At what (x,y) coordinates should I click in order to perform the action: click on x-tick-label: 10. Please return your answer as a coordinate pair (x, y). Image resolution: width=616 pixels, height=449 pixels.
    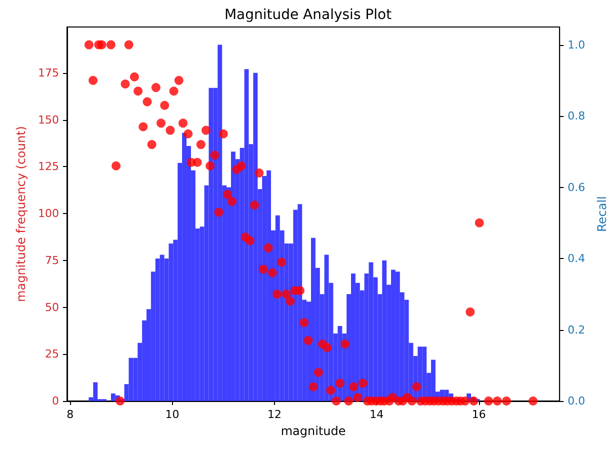
    Looking at the image, I should click on (172, 414).